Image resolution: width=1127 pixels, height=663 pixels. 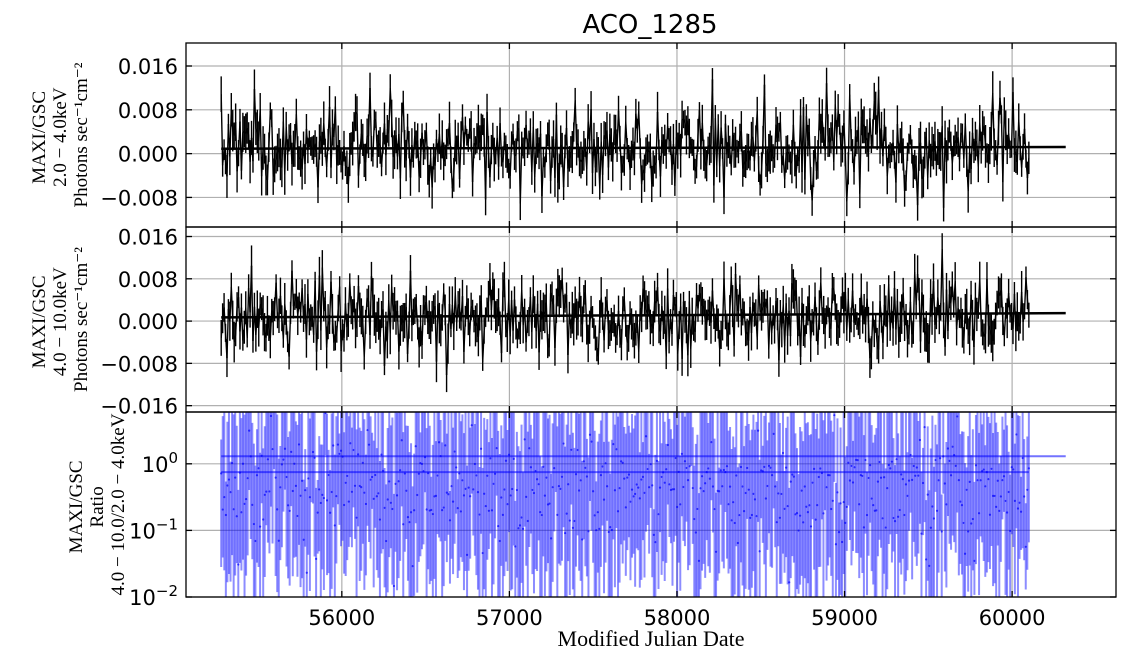 I want to click on x-tick-label: 60000, so click(x=1012, y=618).